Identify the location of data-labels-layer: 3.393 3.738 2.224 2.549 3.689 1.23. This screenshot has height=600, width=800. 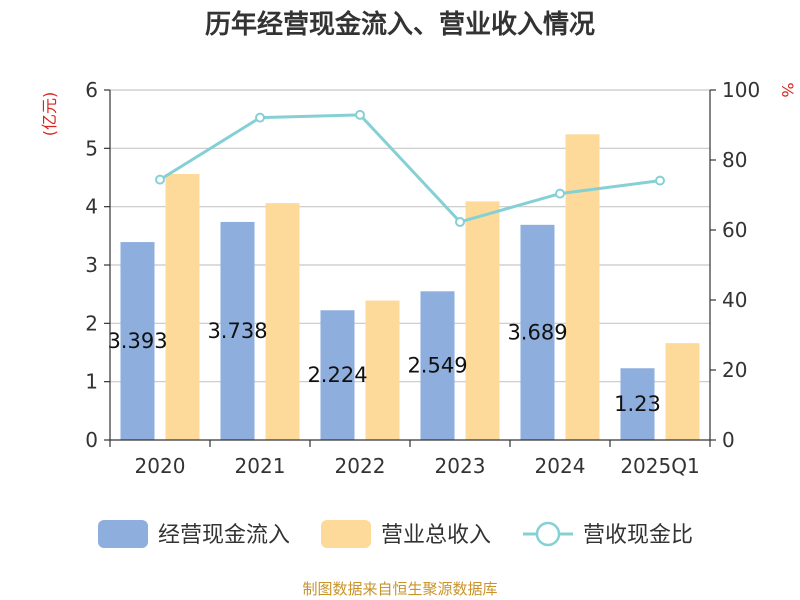
(383, 367).